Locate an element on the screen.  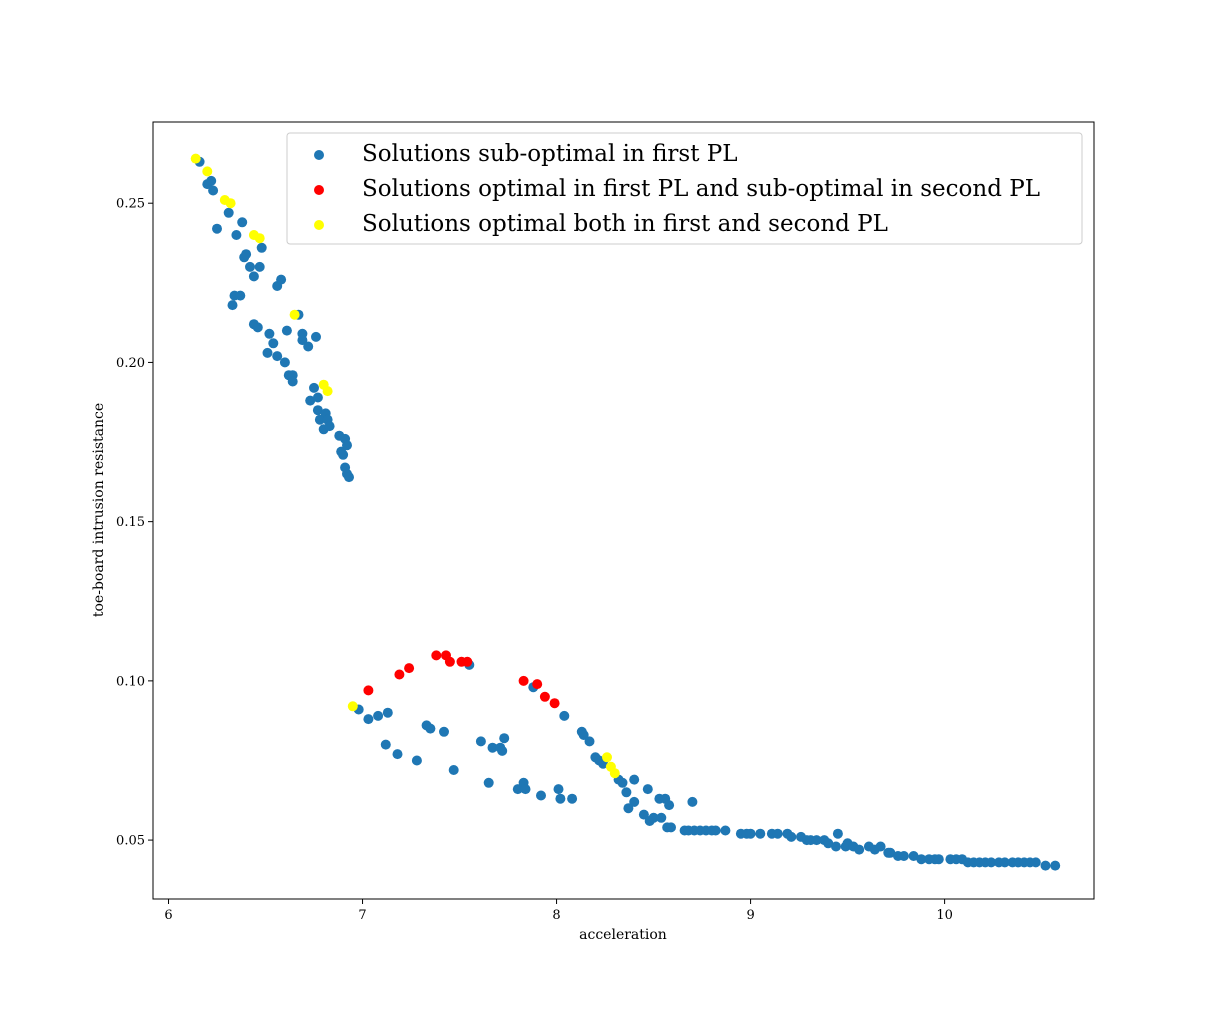
x-tick-label: 8 is located at coordinates (556, 915).